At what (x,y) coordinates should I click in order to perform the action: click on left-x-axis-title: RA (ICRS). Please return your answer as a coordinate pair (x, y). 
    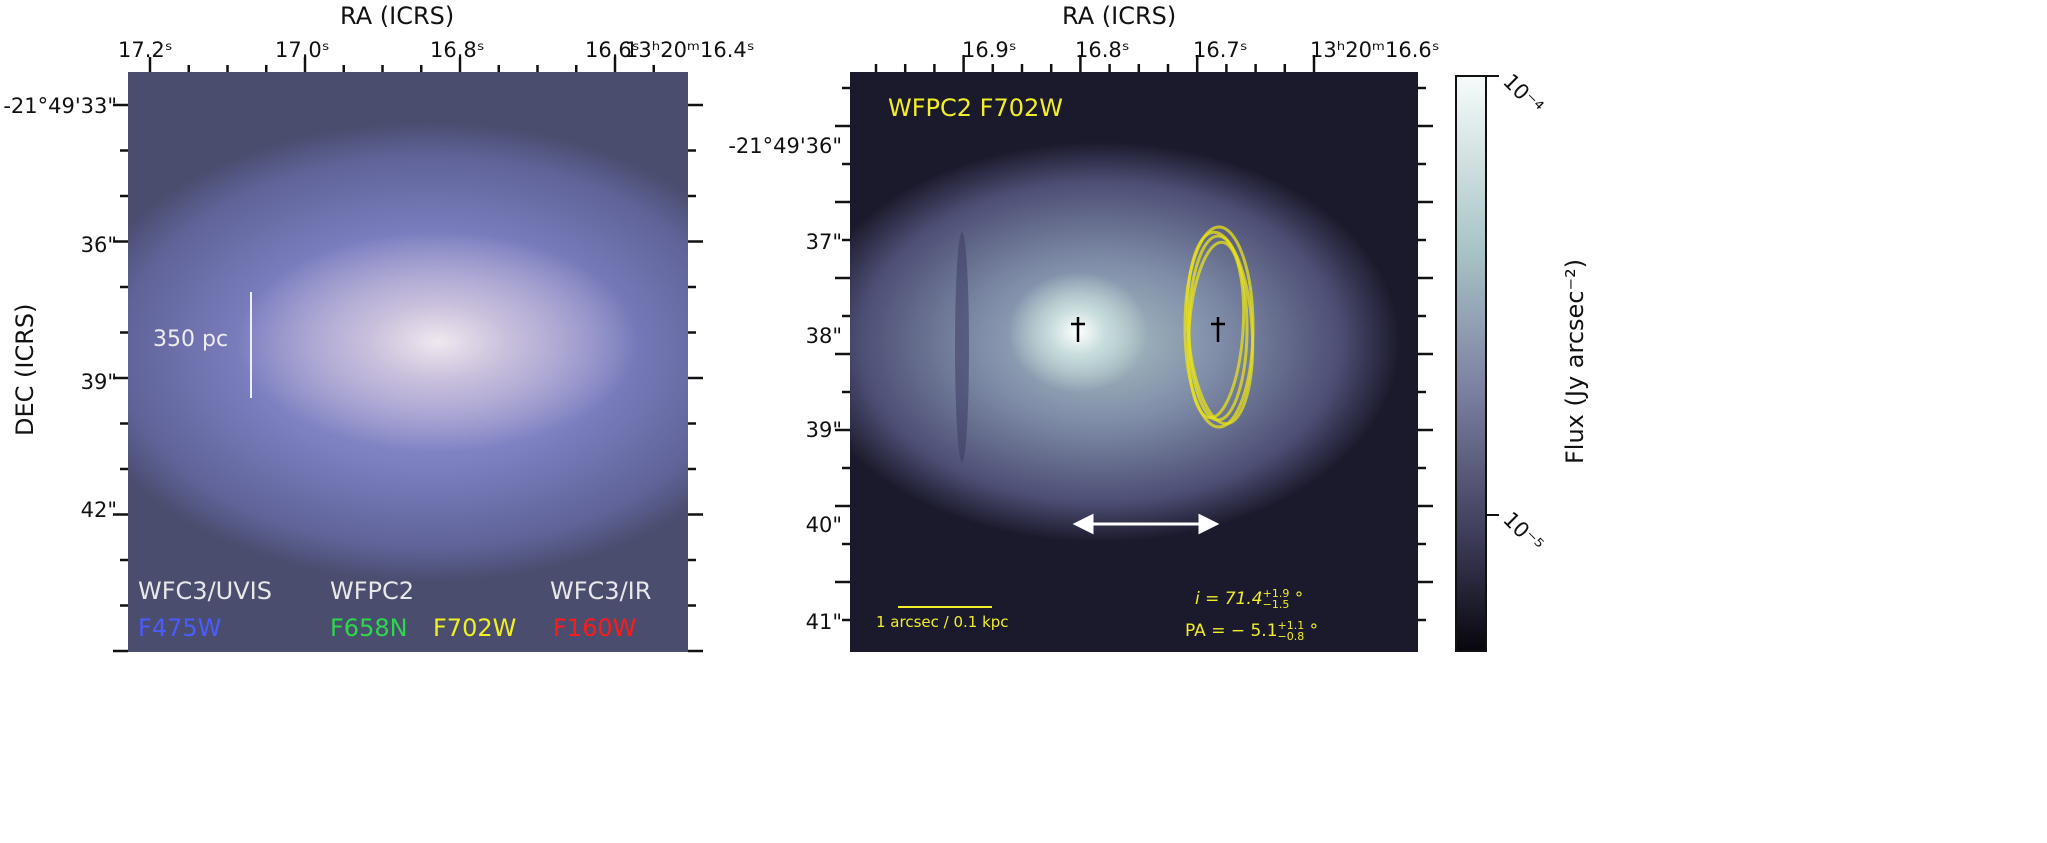
    Looking at the image, I should click on (397, 16).